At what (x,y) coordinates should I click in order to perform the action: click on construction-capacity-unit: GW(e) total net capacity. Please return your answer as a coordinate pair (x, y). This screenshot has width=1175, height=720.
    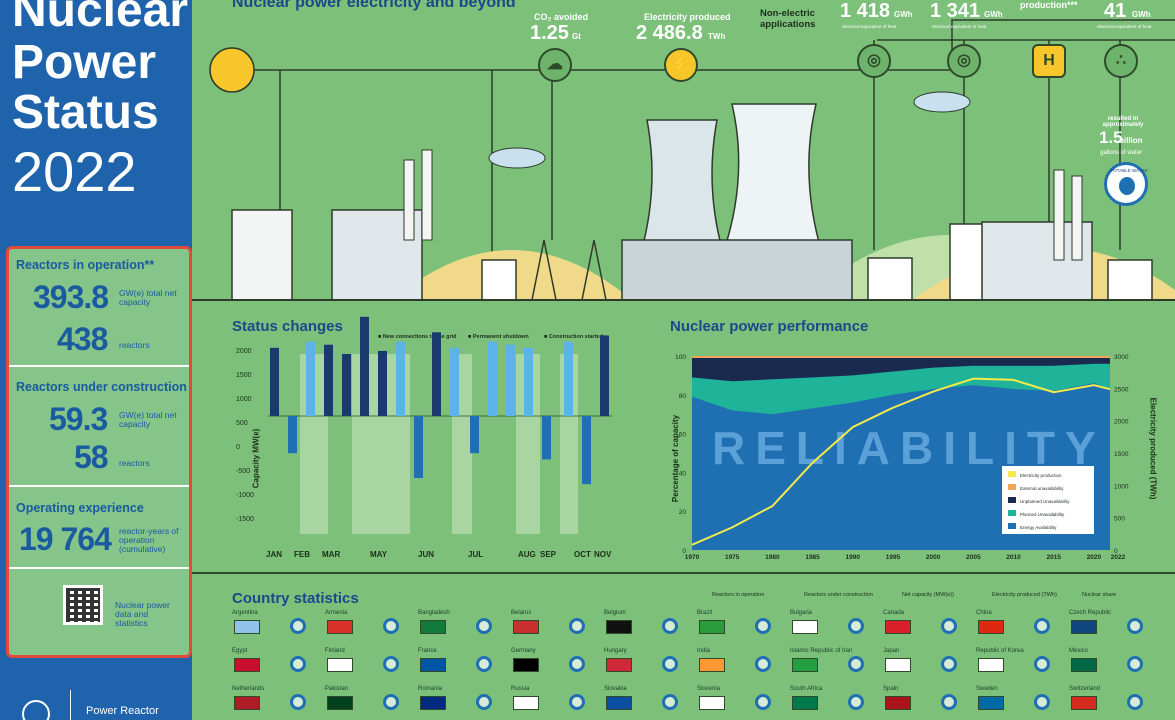
    Looking at the image, I should click on (148, 419).